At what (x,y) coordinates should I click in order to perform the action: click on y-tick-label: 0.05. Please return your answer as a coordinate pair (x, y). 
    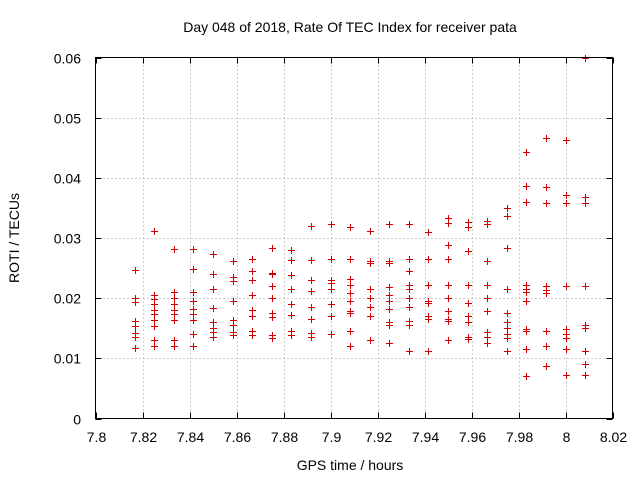
    Looking at the image, I should click on (67, 119).